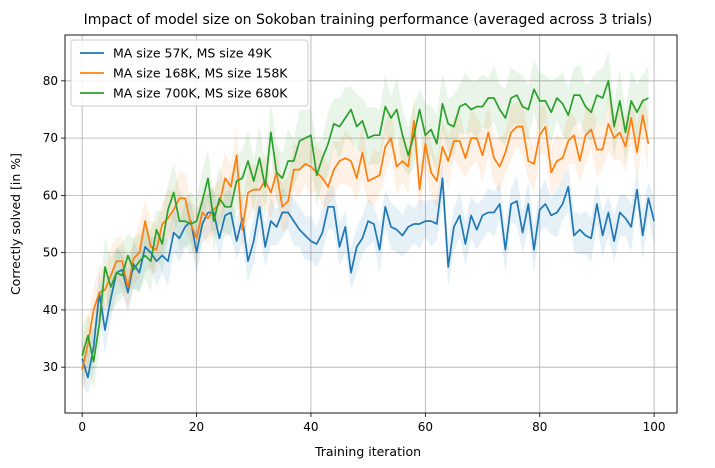  Describe the element at coordinates (367, 451) in the screenshot. I see `x-axis-label: Training iteration` at that location.